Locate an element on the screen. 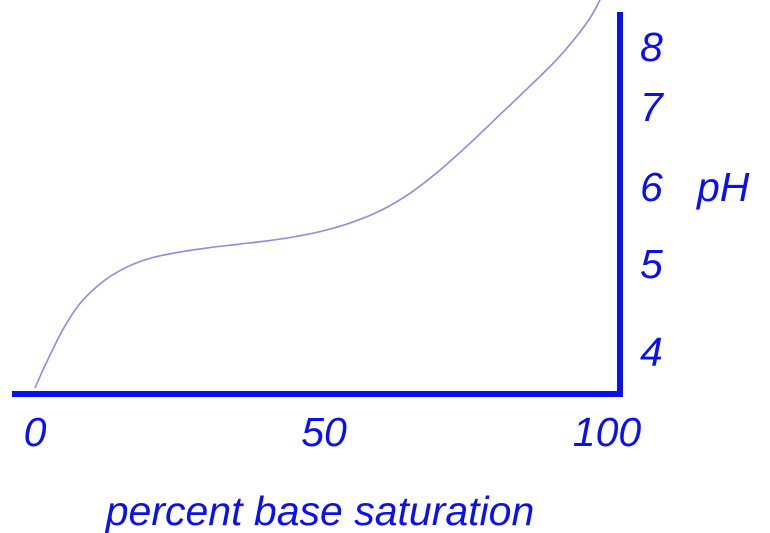  y-tick-label: 6 is located at coordinates (651, 187).